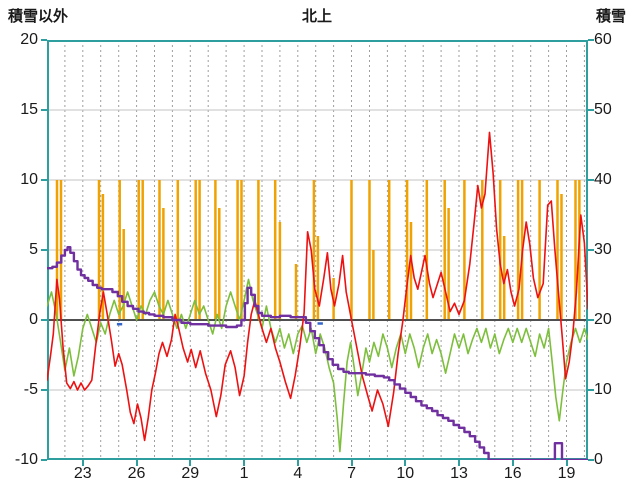 This screenshot has height=501, width=636. Describe the element at coordinates (82, 473) in the screenshot. I see `x-axis-tick-label: 23` at that location.